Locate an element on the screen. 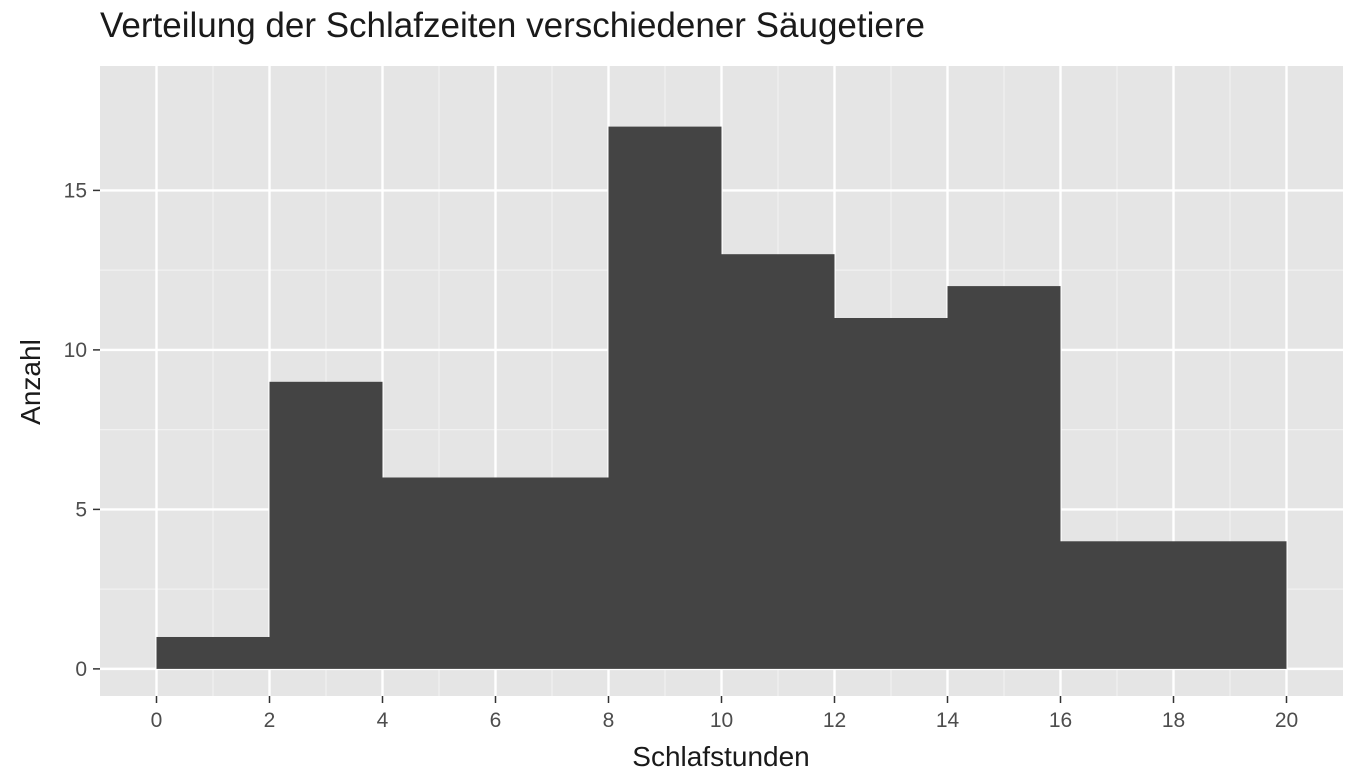 Image resolution: width=1360 pixels, height=784 pixels. x-tick-label: 4 is located at coordinates (383, 720).